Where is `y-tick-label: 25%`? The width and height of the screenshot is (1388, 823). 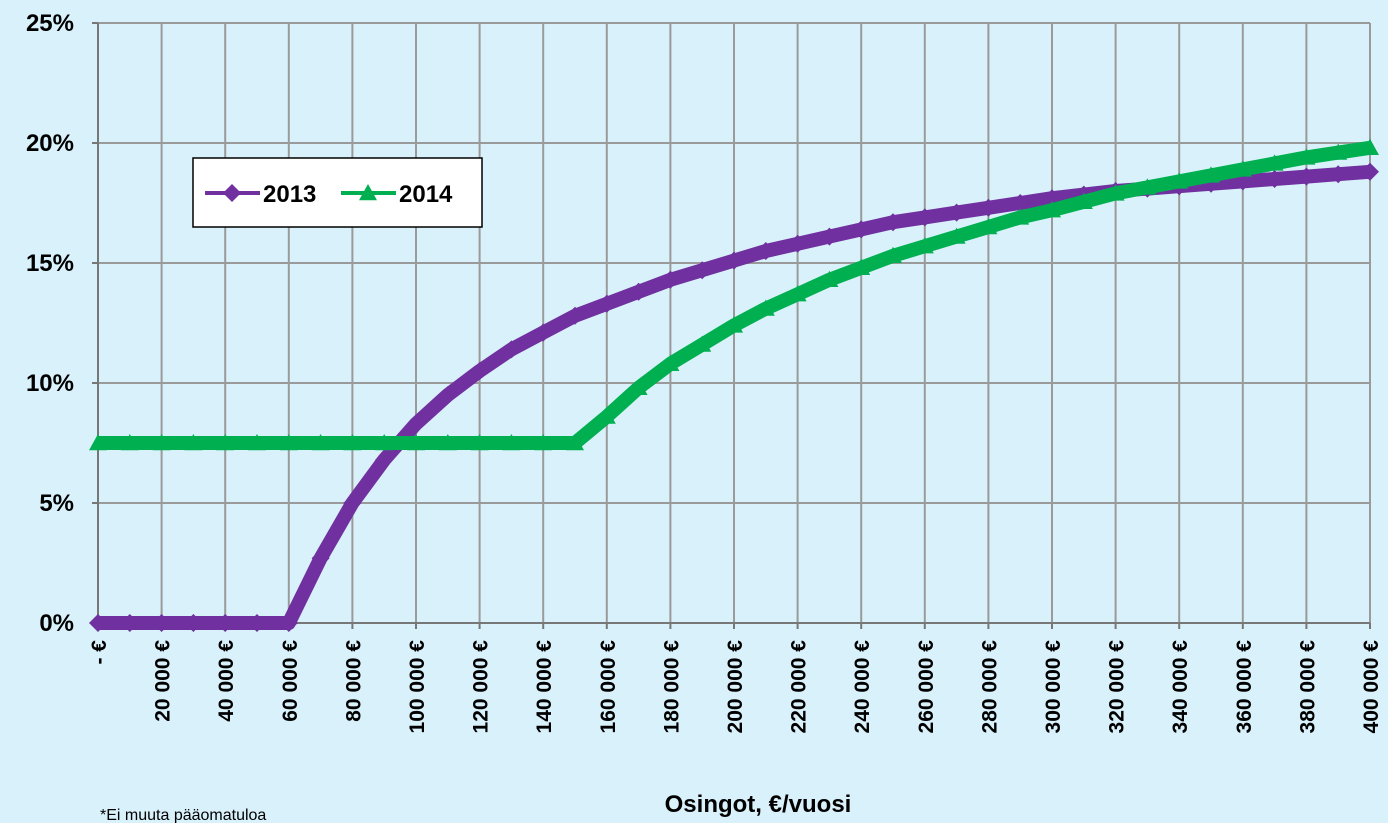 y-tick-label: 25% is located at coordinates (50, 23).